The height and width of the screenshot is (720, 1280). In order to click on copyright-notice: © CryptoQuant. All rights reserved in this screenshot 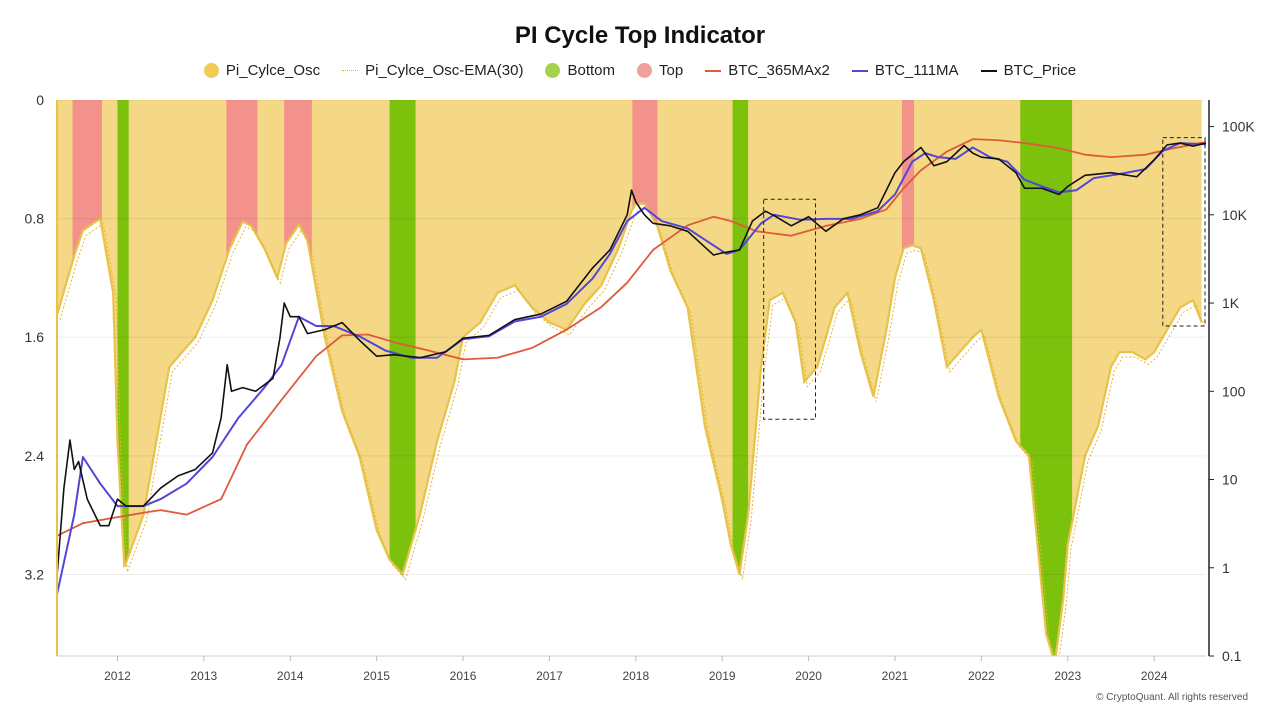, I will do `click(1172, 697)`.